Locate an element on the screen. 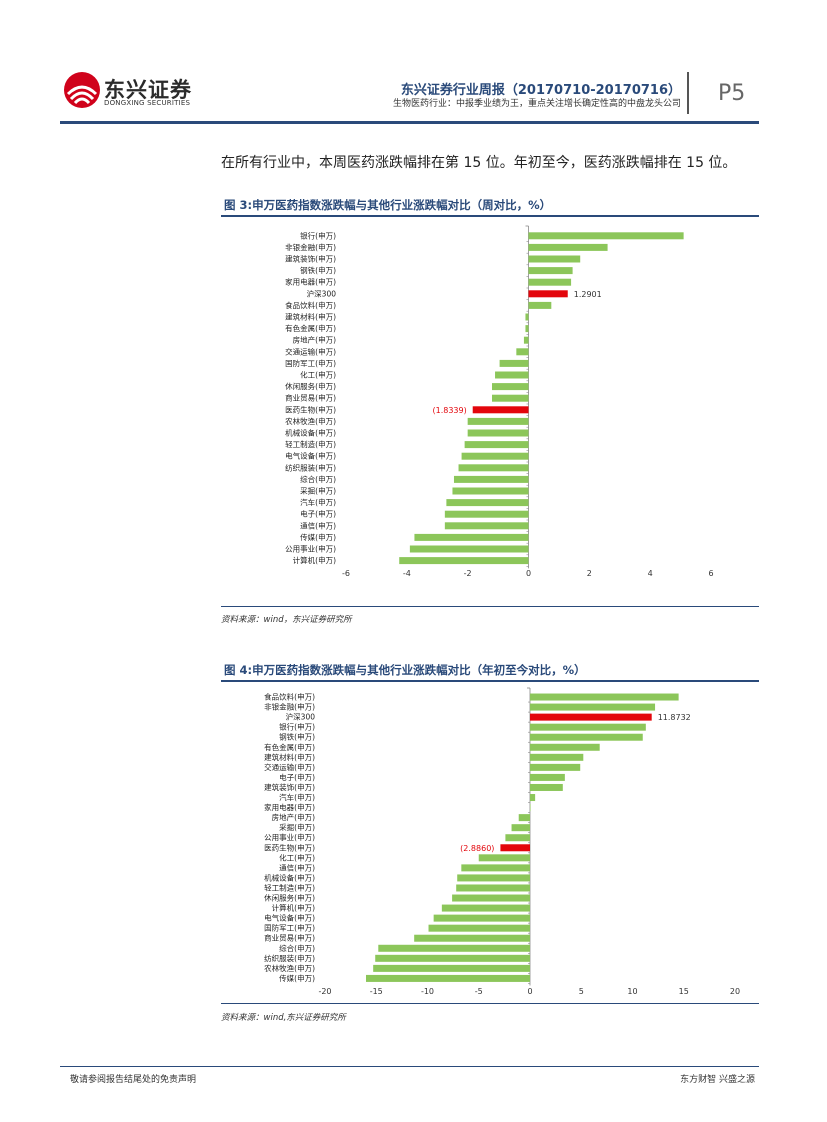  category-label: 医药生物(申万) is located at coordinates (289, 847).